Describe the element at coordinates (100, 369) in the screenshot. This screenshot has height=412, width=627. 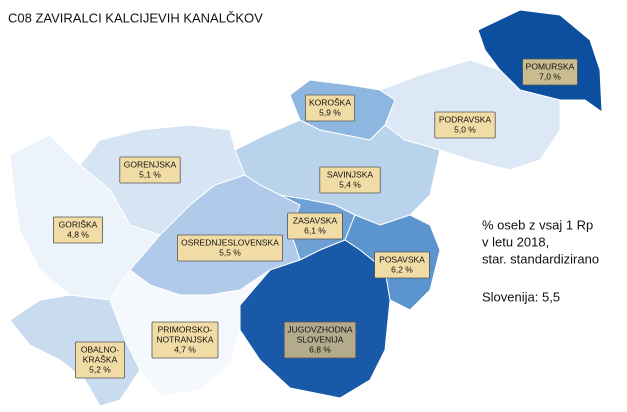
I see `region-value: 5,2 %` at that location.